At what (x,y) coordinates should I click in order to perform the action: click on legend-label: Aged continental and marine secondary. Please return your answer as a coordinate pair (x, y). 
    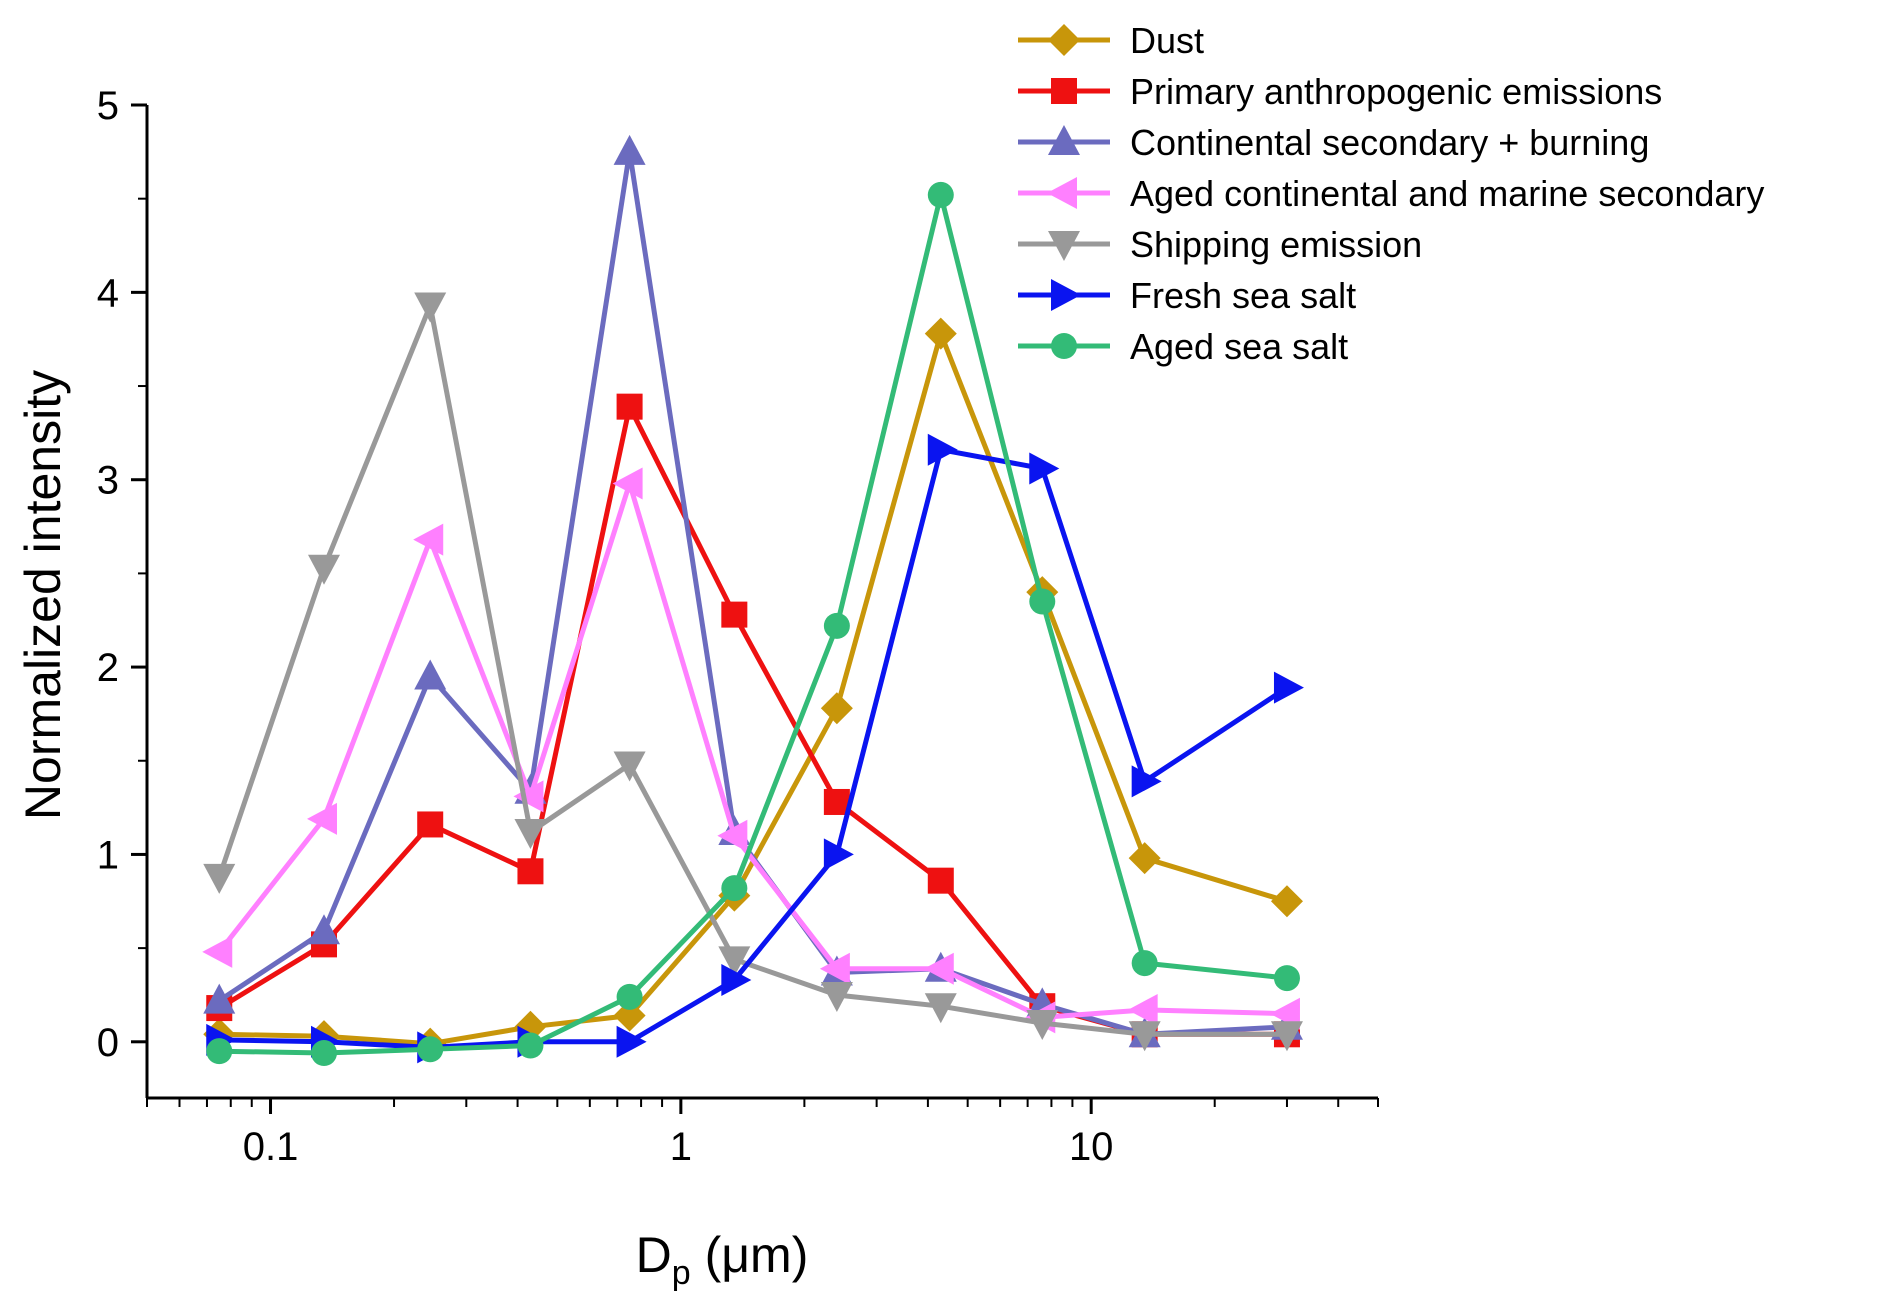
    Looking at the image, I should click on (1447, 193).